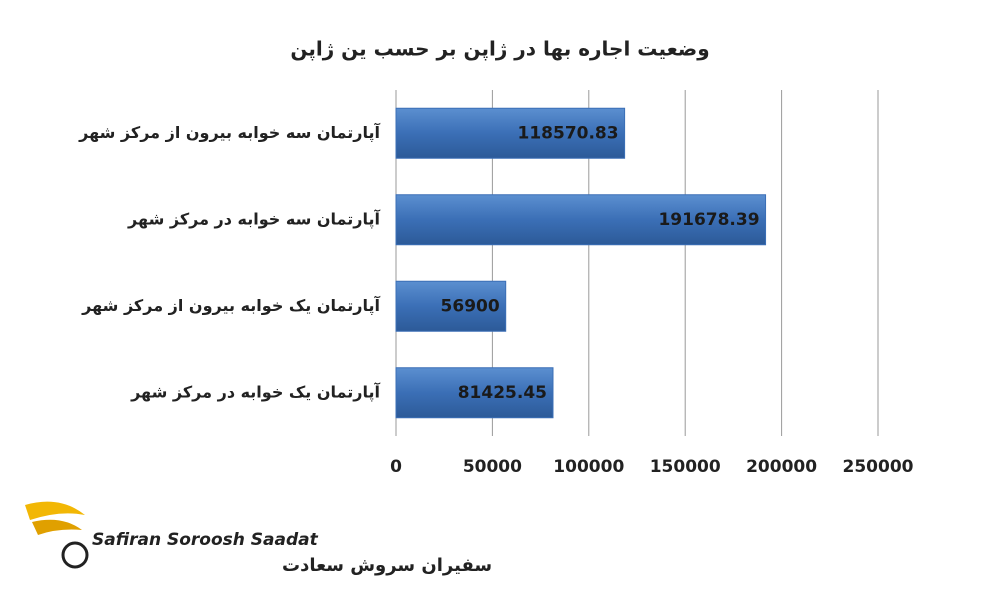 The height and width of the screenshot is (600, 1000). I want to click on x-tick-label: 200000, so click(781, 467).